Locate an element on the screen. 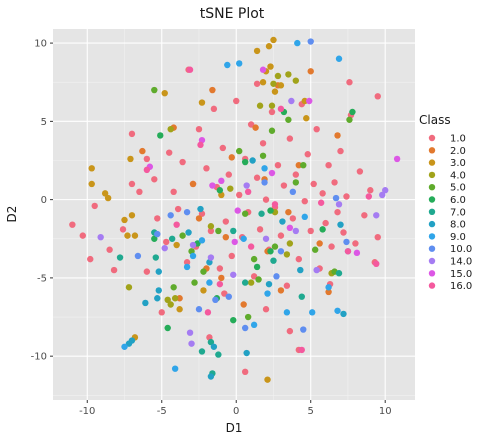 The height and width of the screenshot is (441, 481). x-axis-label: D1 is located at coordinates (234, 428).